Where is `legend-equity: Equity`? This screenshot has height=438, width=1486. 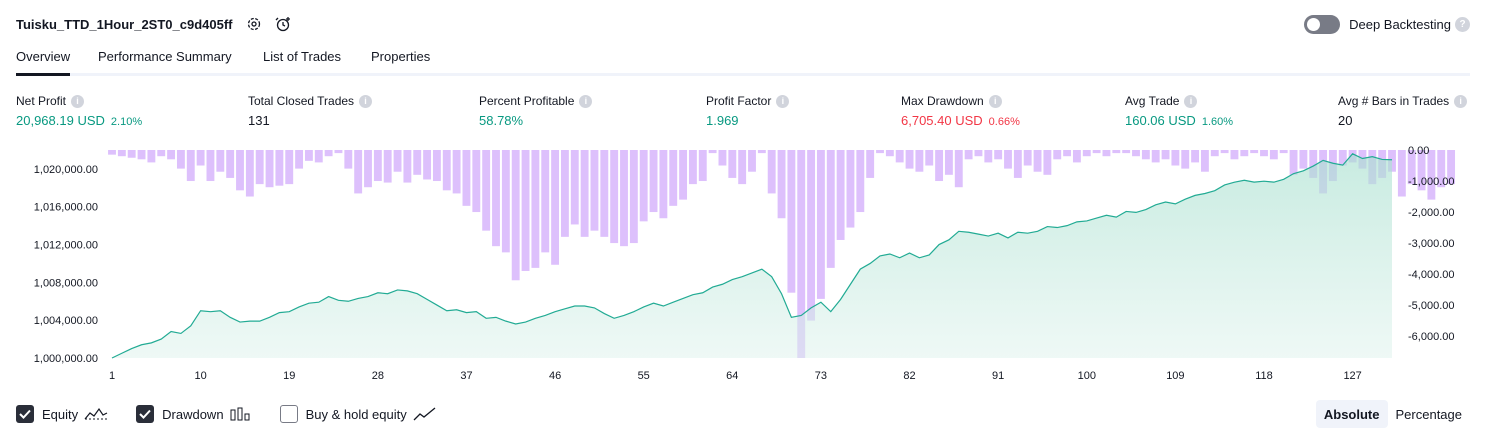
legend-equity: Equity is located at coordinates (62, 414).